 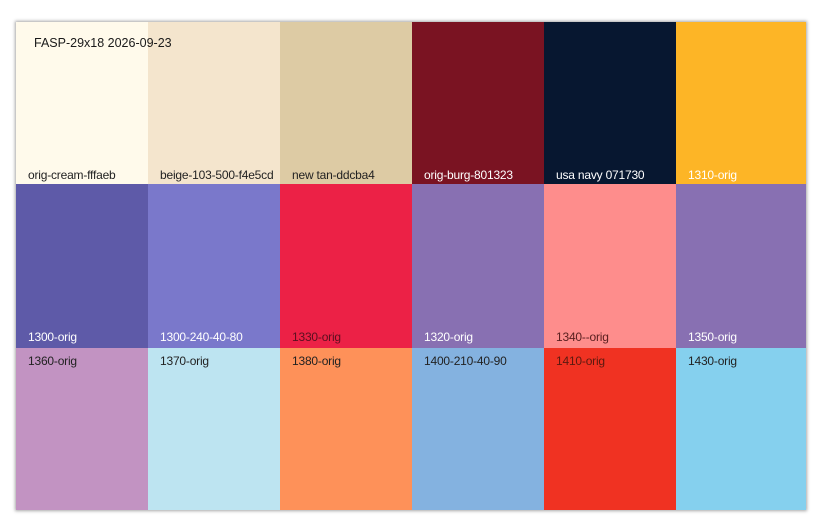 What do you see at coordinates (52, 361) in the screenshot?
I see `swatch-label: 1360-orig` at bounding box center [52, 361].